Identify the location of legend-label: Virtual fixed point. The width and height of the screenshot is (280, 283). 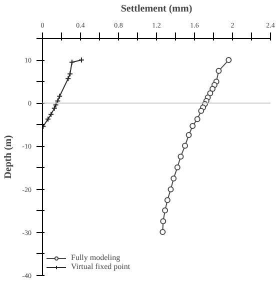
(100, 266).